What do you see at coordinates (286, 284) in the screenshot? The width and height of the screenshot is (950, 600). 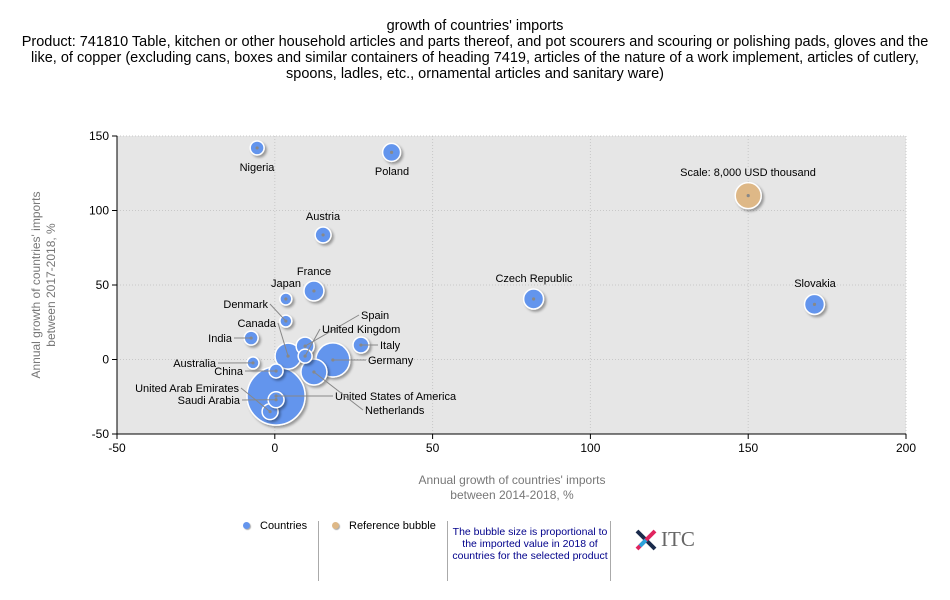 I see `bubble-label: Japan` at bounding box center [286, 284].